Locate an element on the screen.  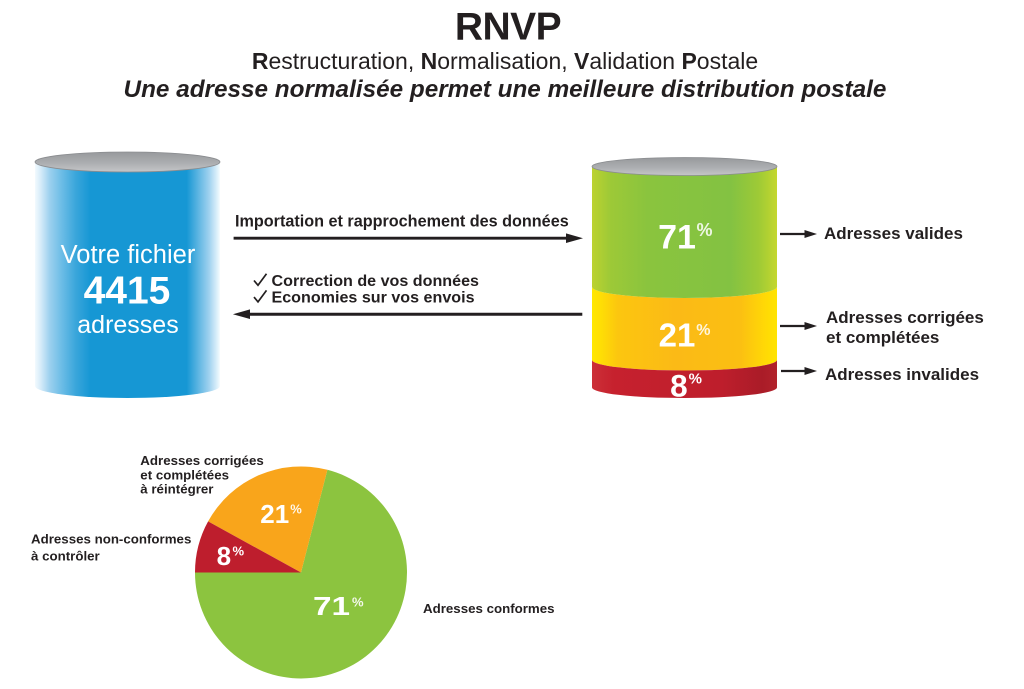
svg-text: RNVP is located at coordinates (508, 27).